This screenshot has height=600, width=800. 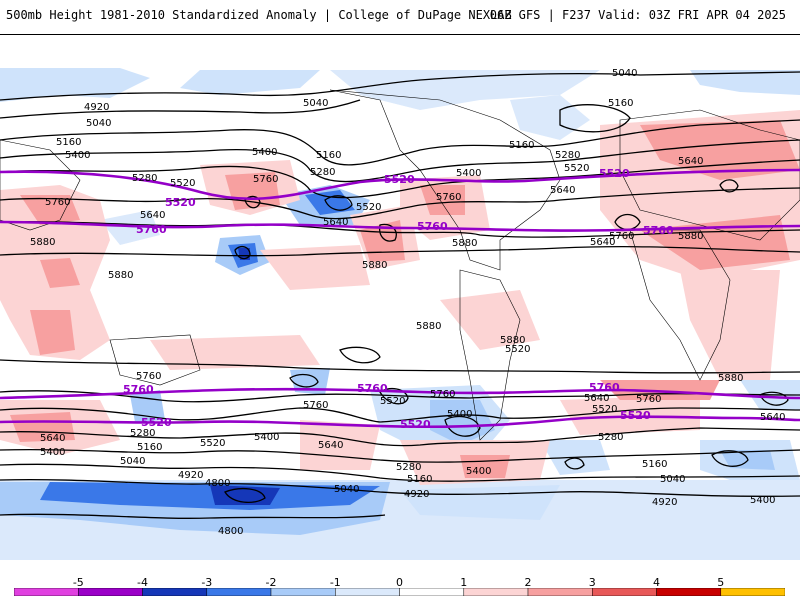 I want to click on colorbar-scale, so click(x=399, y=592).